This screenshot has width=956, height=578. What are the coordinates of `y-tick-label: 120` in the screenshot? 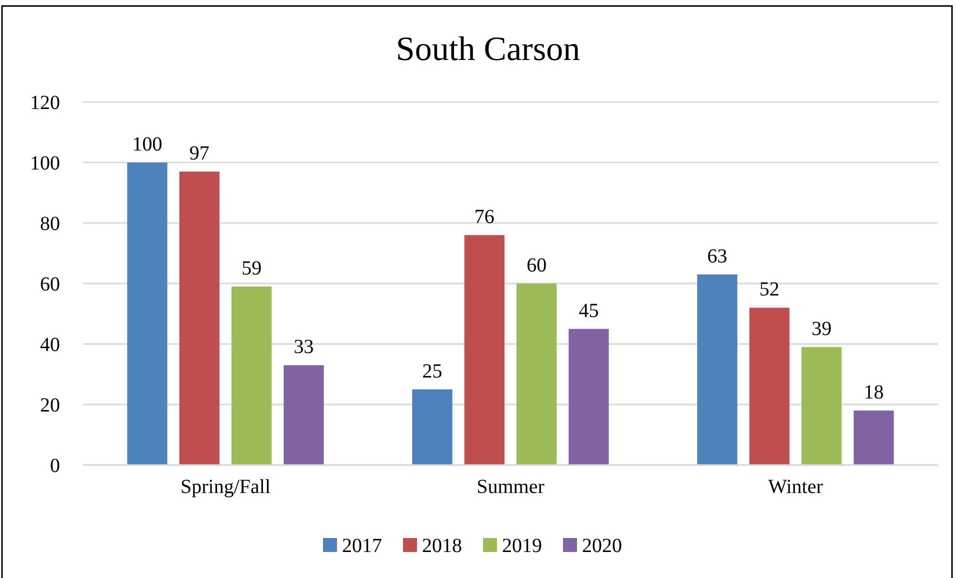 It's located at (45, 103).